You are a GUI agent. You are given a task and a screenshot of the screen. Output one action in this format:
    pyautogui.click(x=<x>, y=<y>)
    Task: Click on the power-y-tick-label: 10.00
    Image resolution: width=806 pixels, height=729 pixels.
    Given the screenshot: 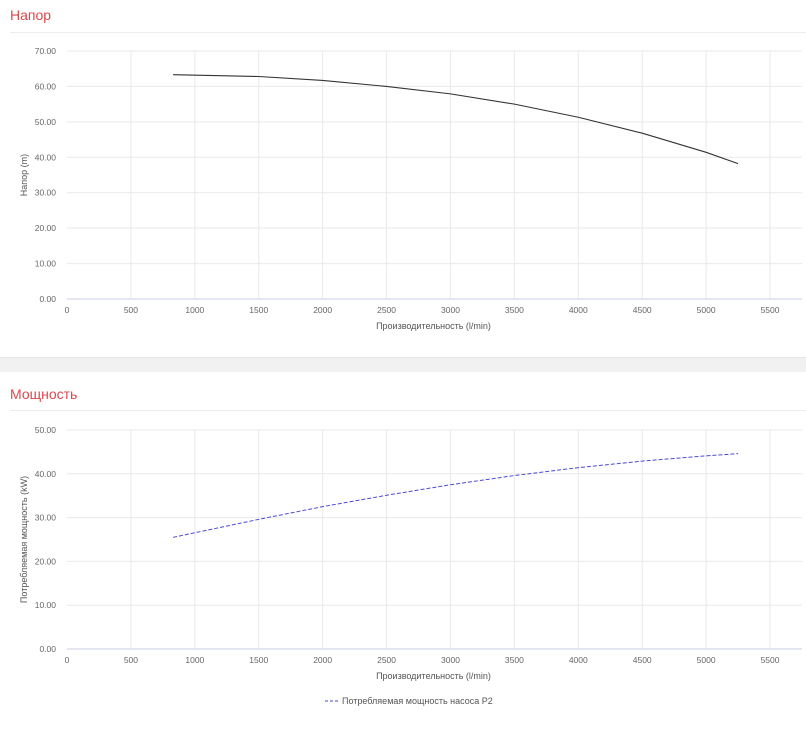 What is the action you would take?
    pyautogui.click(x=46, y=605)
    